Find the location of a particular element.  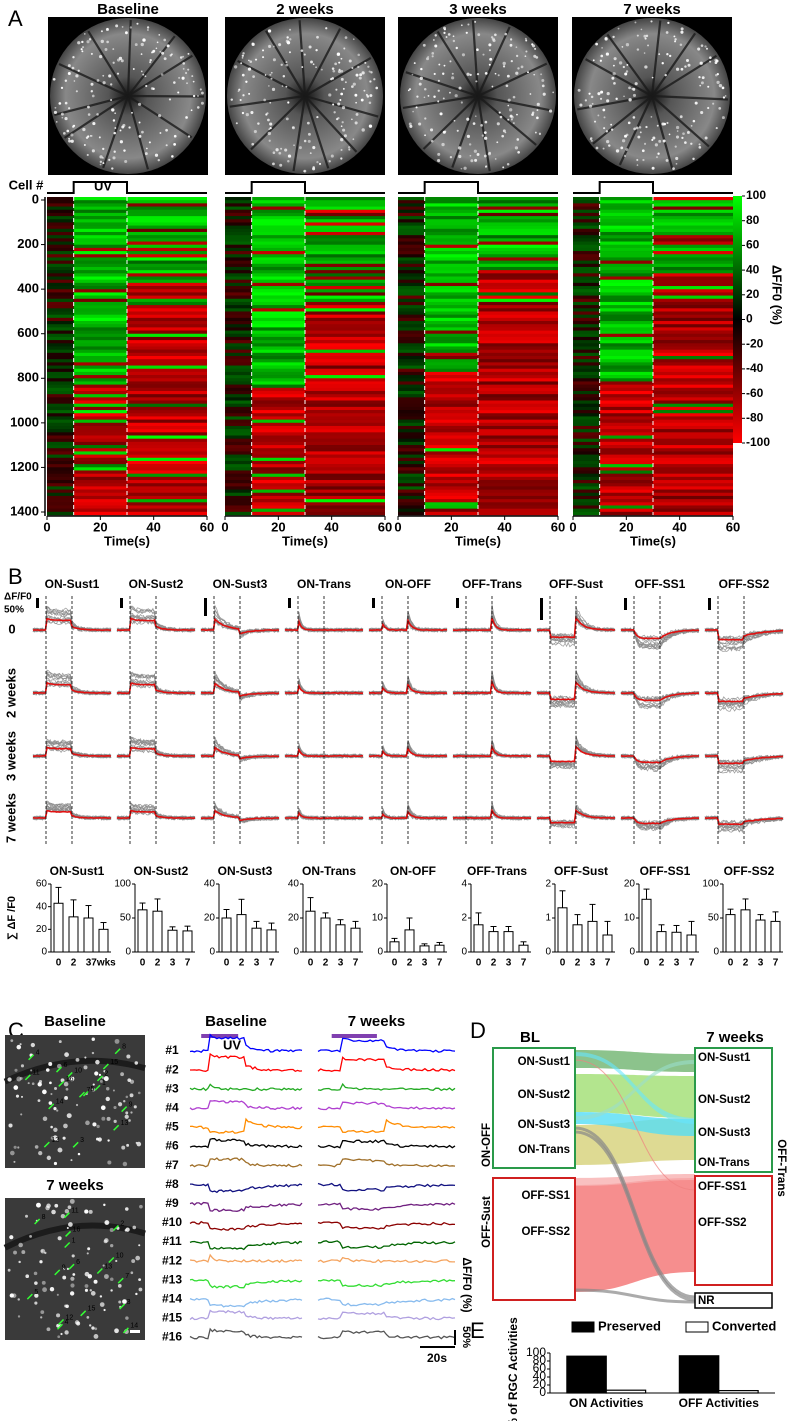

cell-label: #8 is located at coordinates (172, 1184).